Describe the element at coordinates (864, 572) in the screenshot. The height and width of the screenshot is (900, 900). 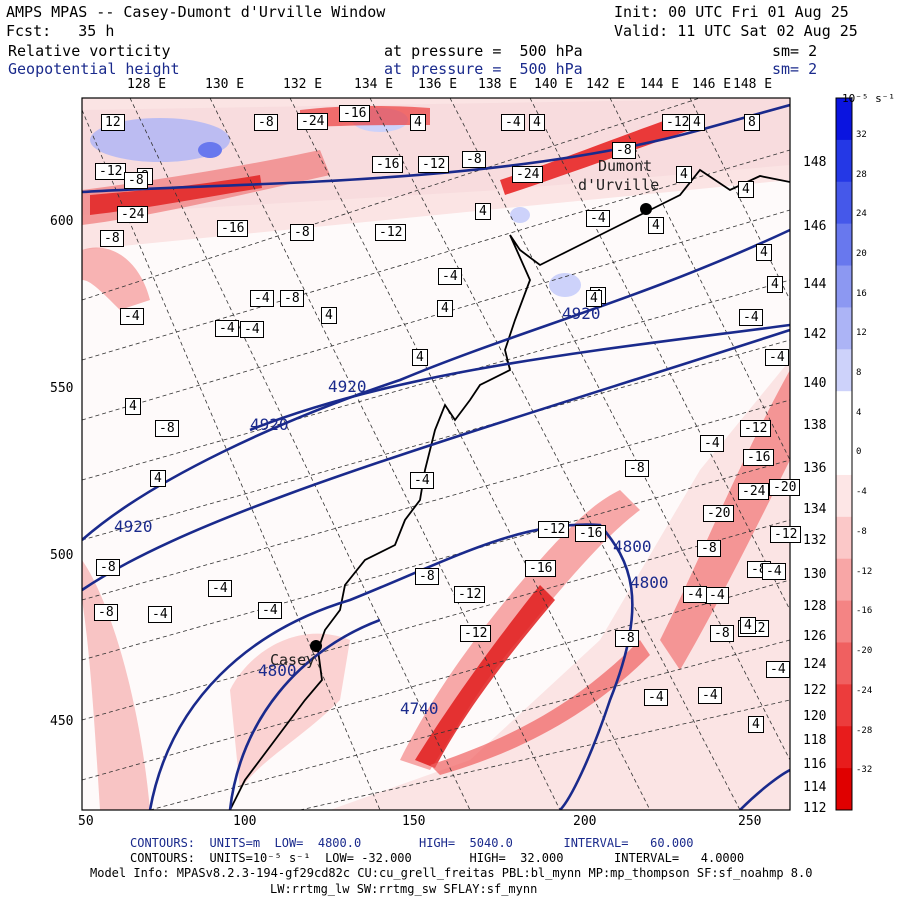
I see `colorbar-tick-label: -12` at that location.